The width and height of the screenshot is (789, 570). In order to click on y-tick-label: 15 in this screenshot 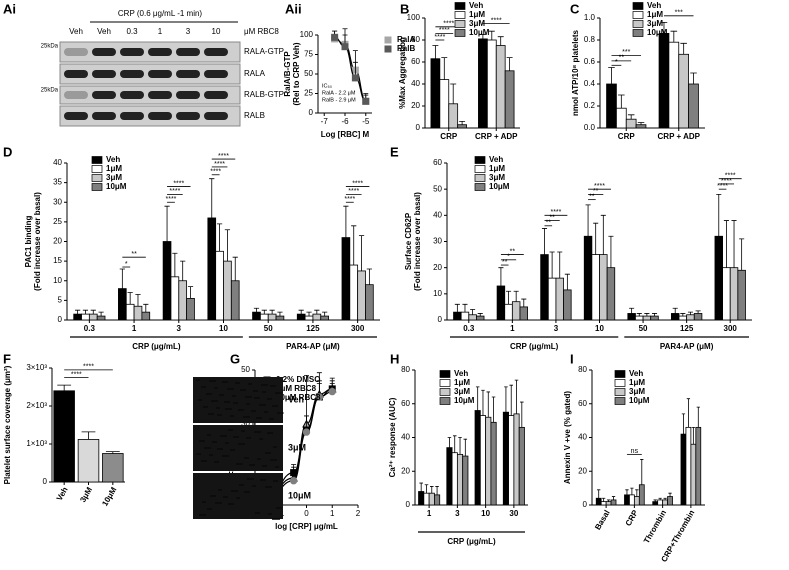, I will do `click(57, 260)`.